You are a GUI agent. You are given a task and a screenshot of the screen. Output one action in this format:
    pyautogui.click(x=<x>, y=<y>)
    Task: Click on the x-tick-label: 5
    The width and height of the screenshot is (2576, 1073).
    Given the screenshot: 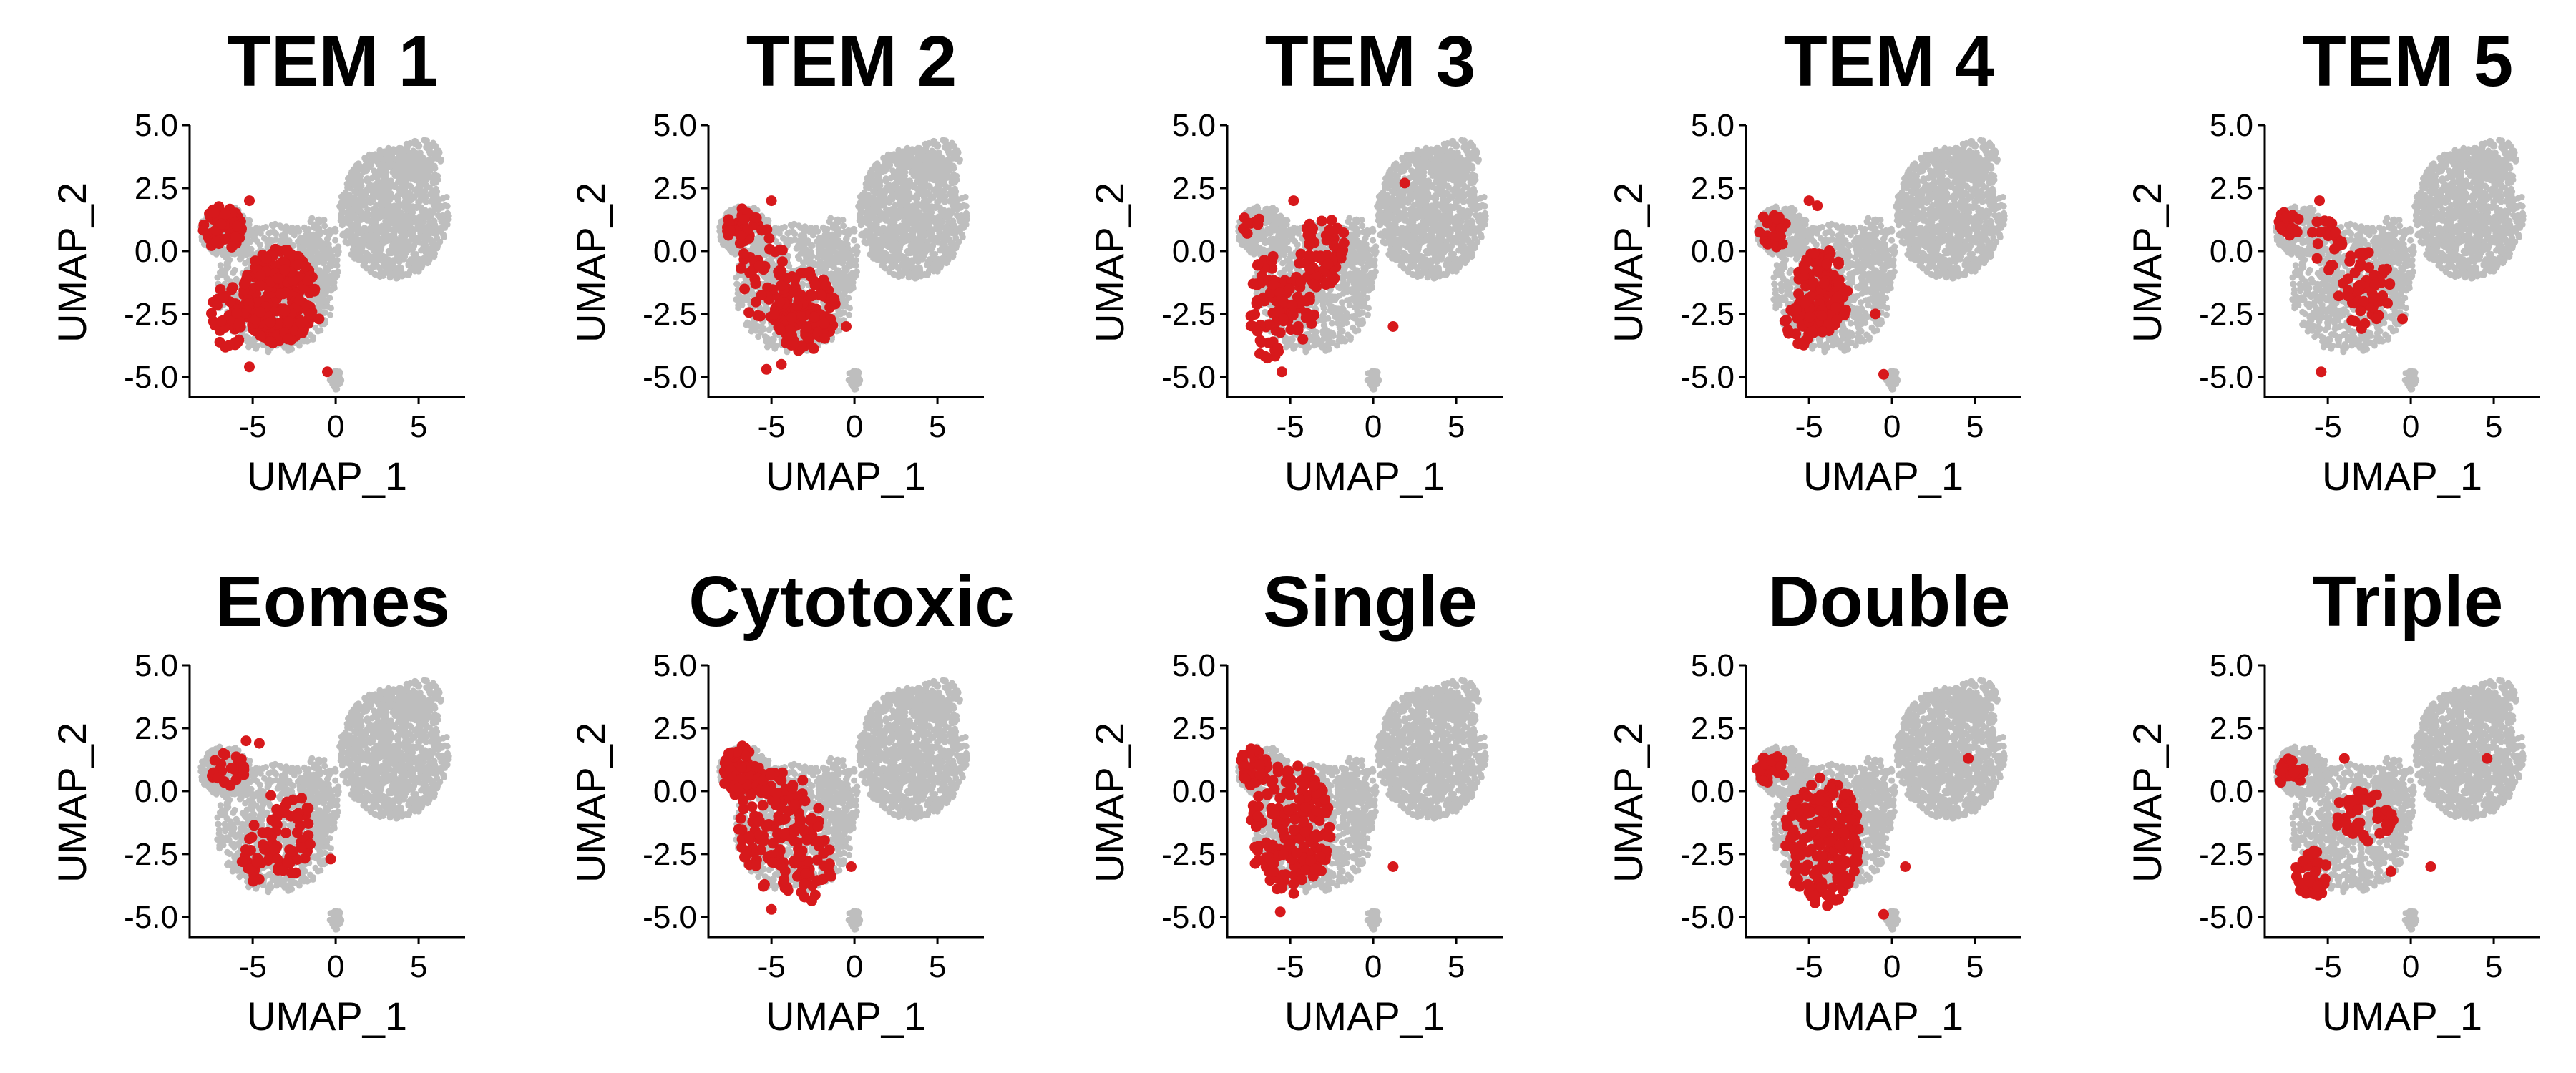 What is the action you would take?
    pyautogui.click(x=418, y=427)
    